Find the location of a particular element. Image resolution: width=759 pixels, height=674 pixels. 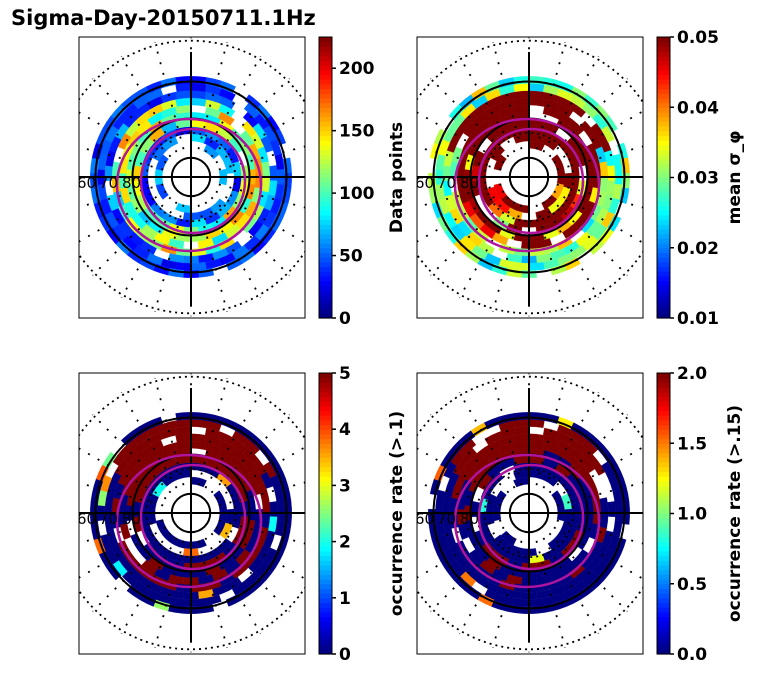

colorbar-label: mean σ_φ is located at coordinates (735, 178).